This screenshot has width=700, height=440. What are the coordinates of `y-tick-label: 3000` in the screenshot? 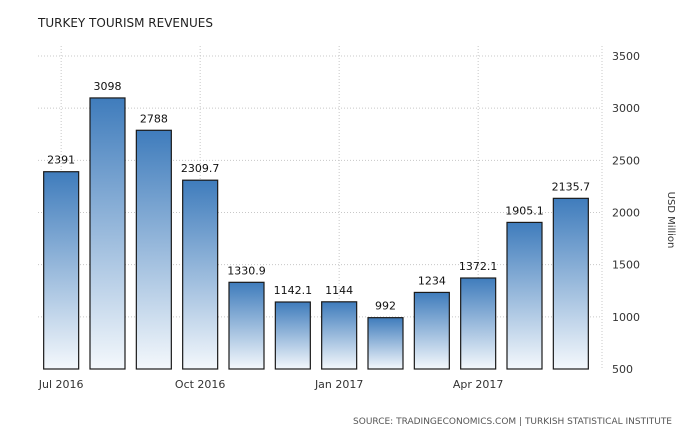 It's located at (626, 108).